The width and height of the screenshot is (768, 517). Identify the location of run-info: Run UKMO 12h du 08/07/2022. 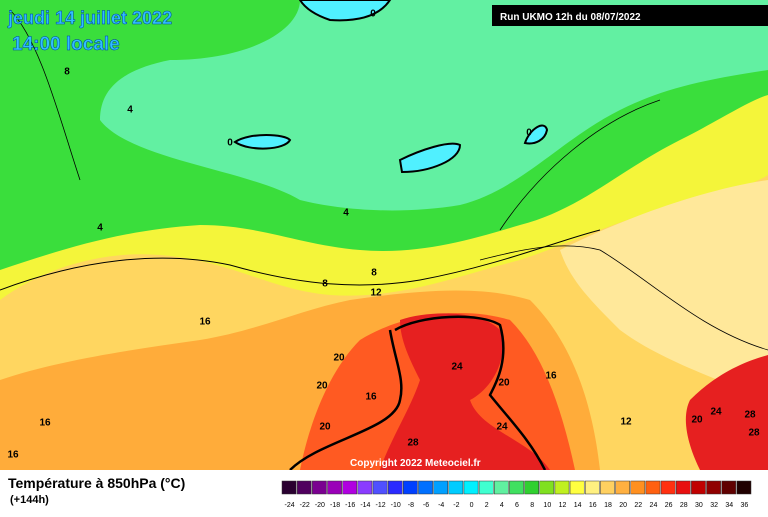
(570, 17).